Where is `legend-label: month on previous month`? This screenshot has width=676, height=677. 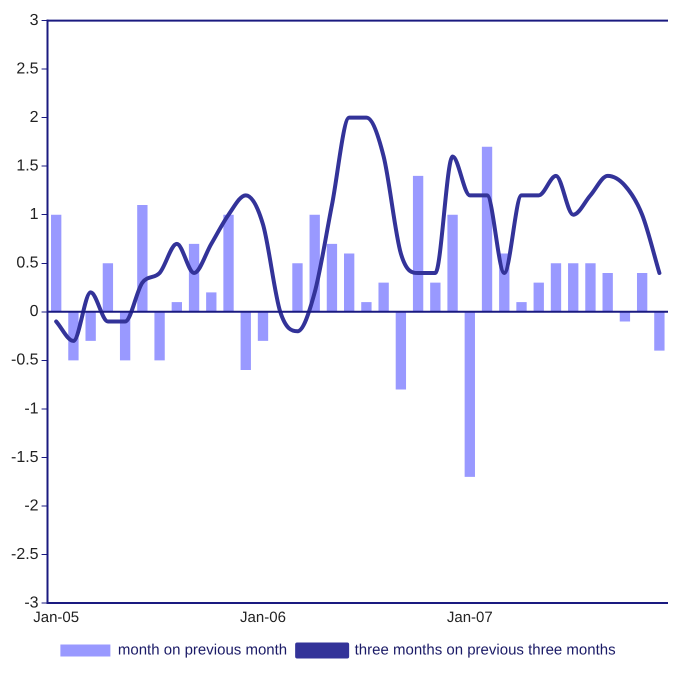
legend-label: month on previous month is located at coordinates (203, 650).